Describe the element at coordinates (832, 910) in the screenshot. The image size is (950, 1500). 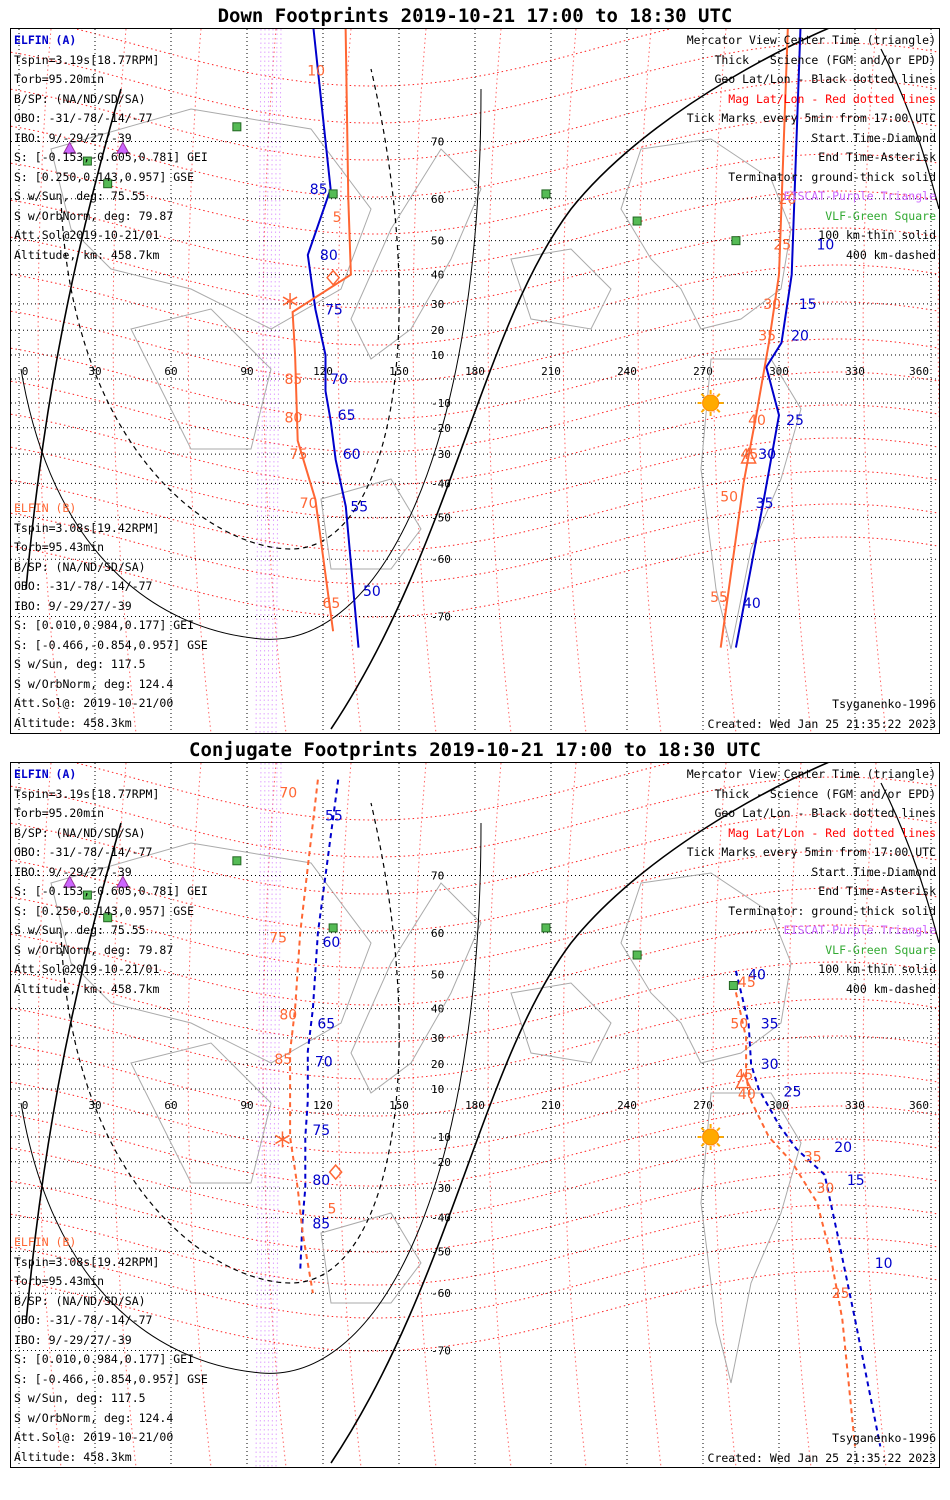
I see `info-line: Terminator: ground-thick solid` at that location.